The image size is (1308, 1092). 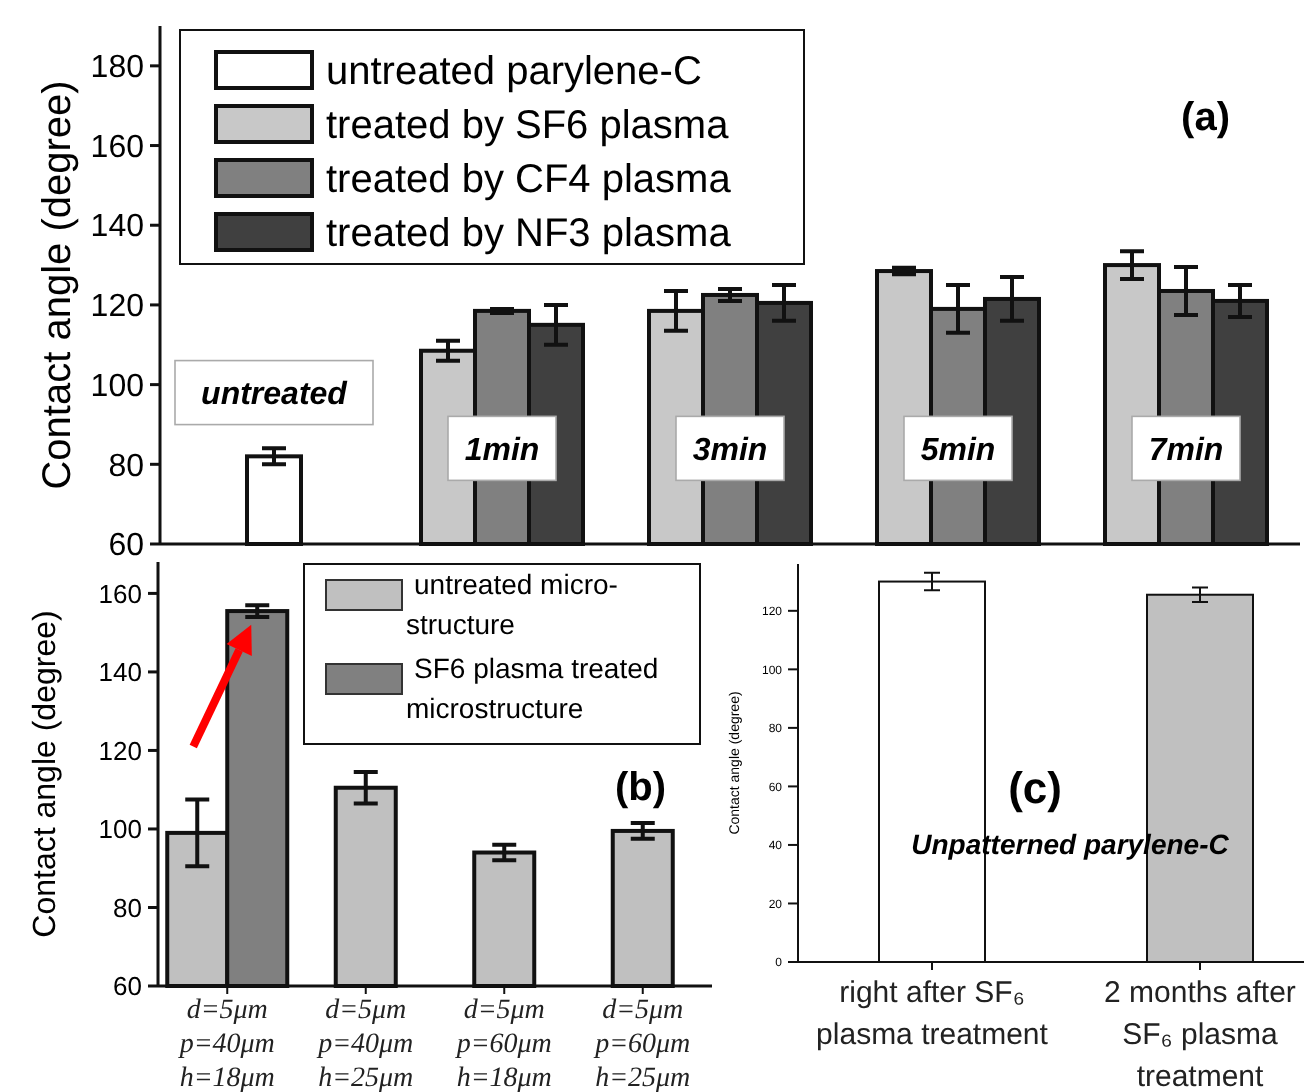 What do you see at coordinates (512, 604) in the screenshot?
I see `legend-label: untreated micro- structure` at bounding box center [512, 604].